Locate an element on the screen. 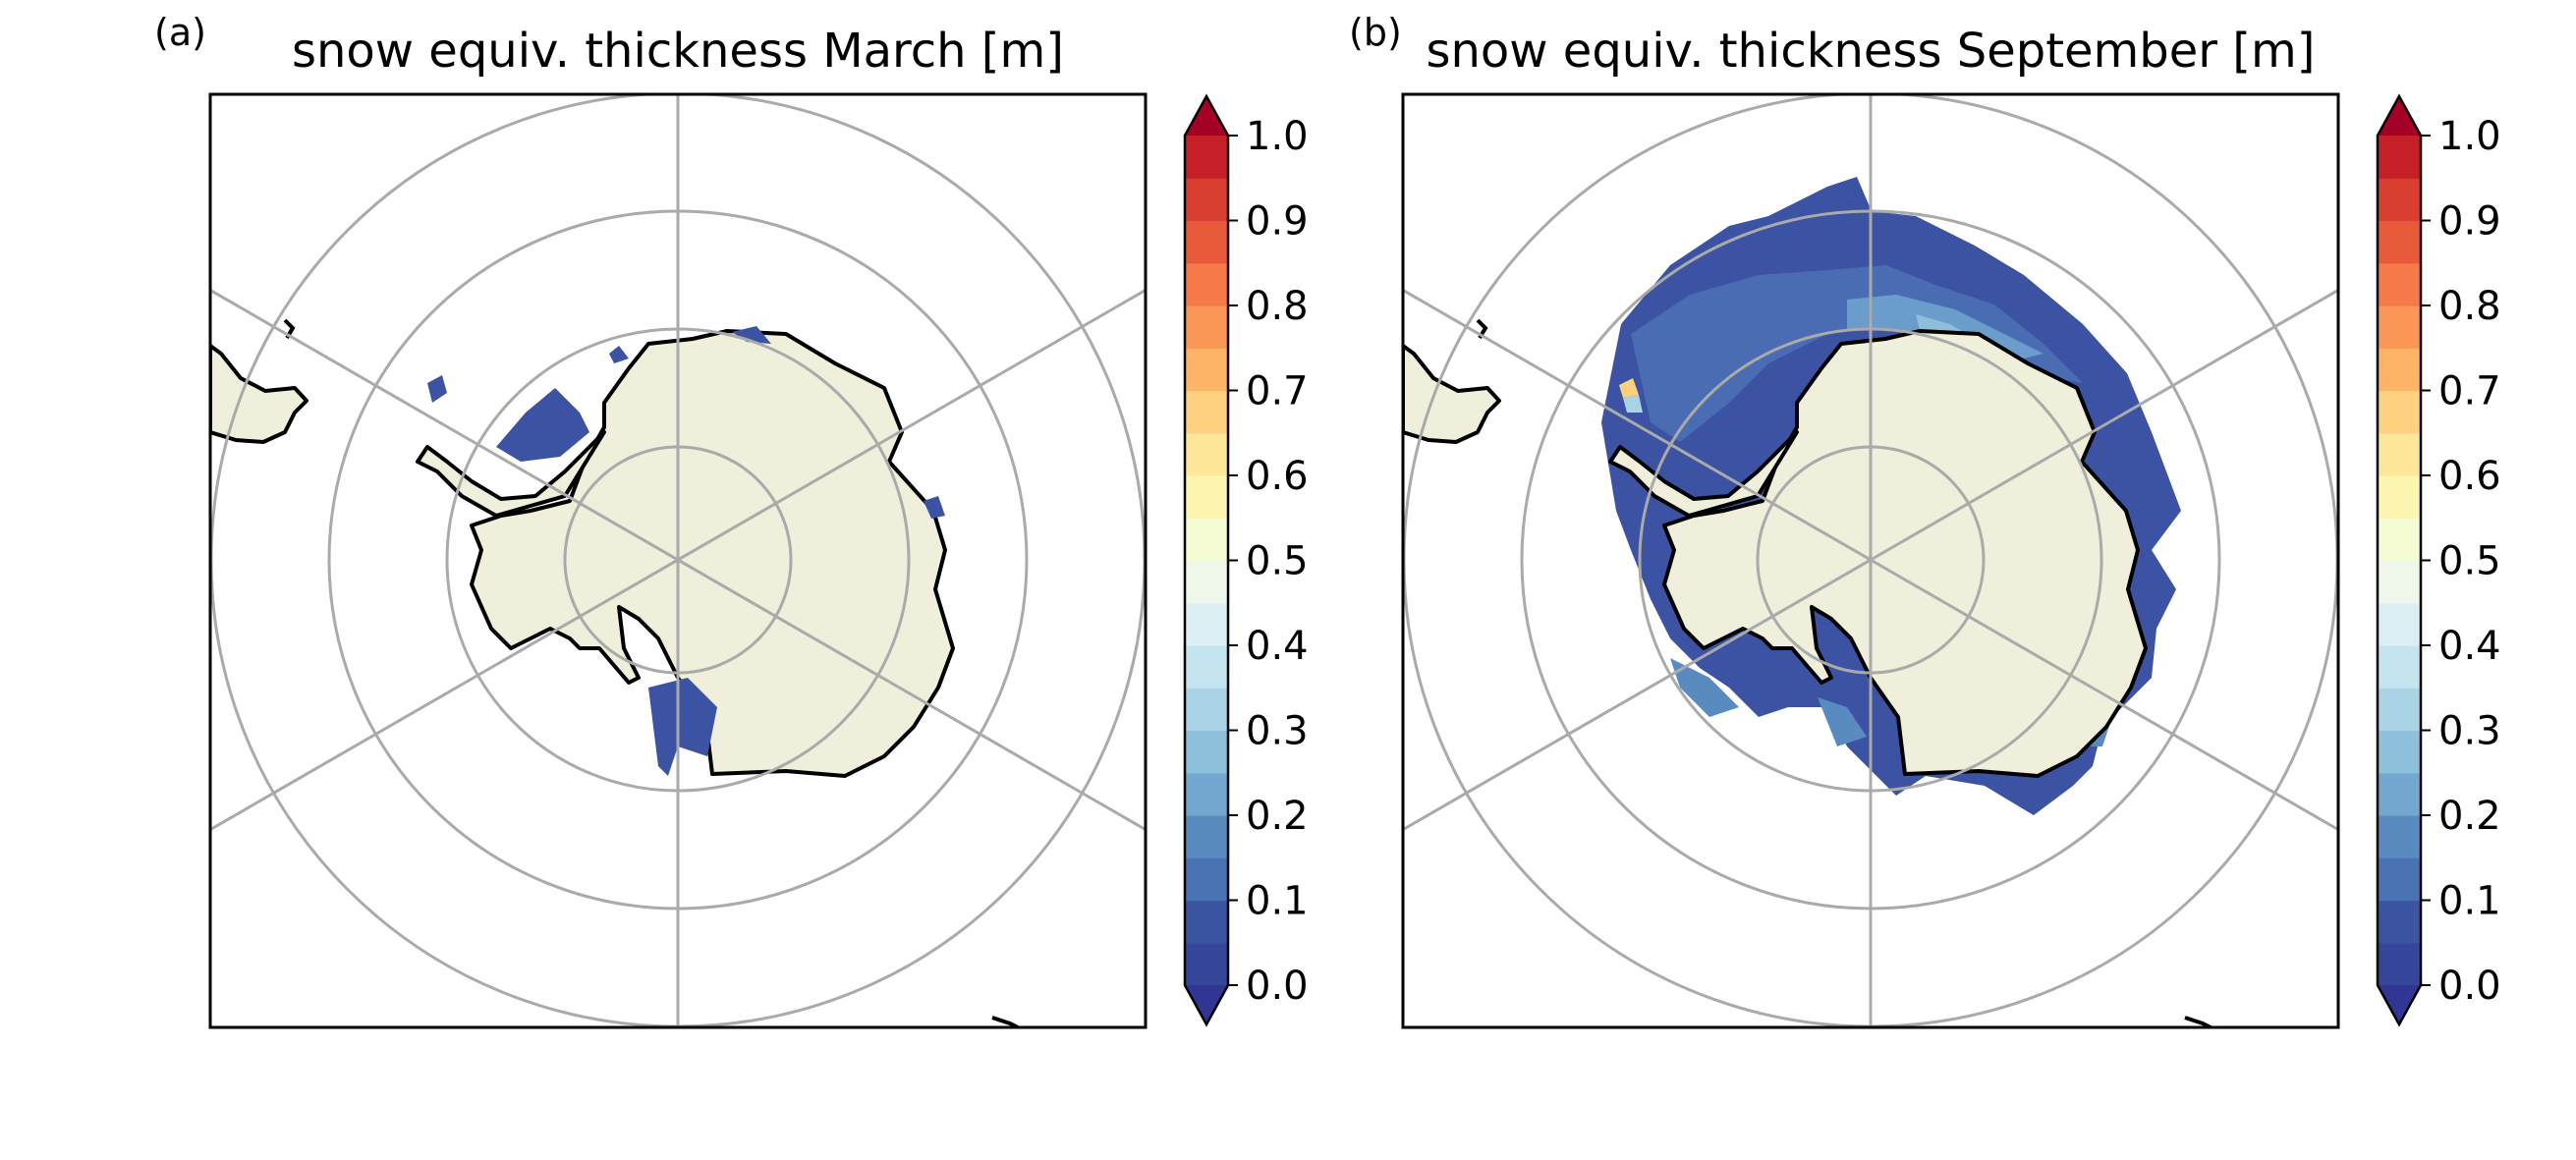 The height and width of the screenshot is (1160, 2576). colorbar-a-tick-label: 0.3 is located at coordinates (1277, 731).